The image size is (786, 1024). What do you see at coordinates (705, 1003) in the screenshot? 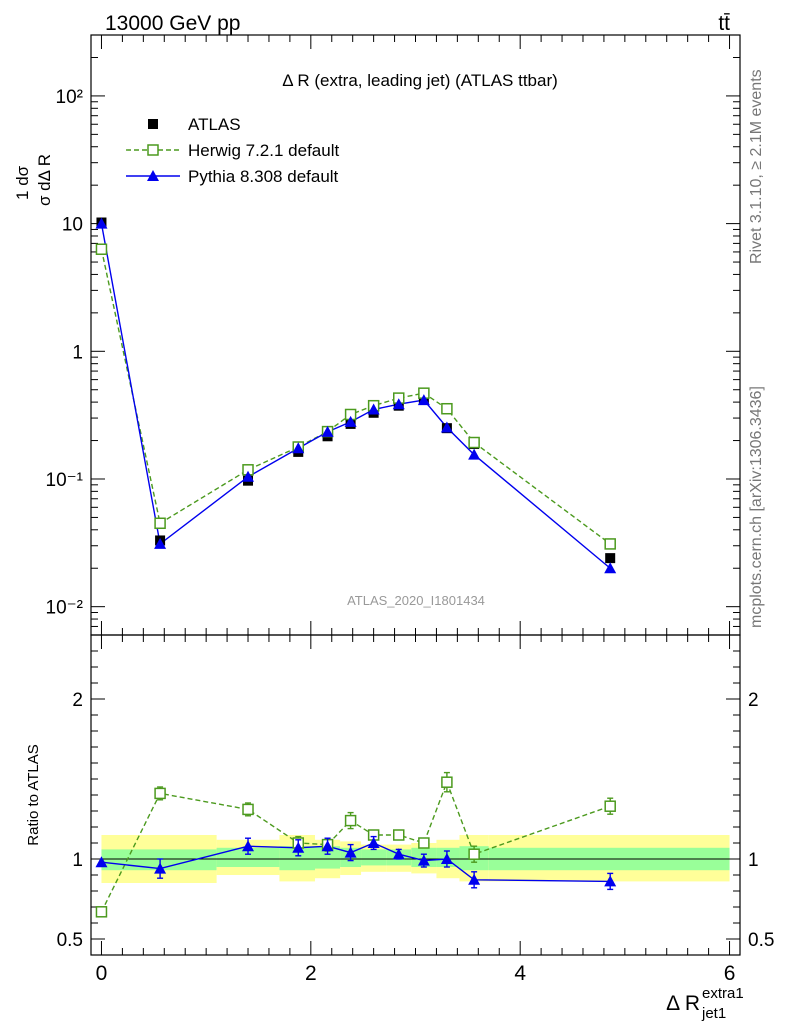
I see `x-axis-label: Δ R extra1 jet1` at bounding box center [705, 1003].